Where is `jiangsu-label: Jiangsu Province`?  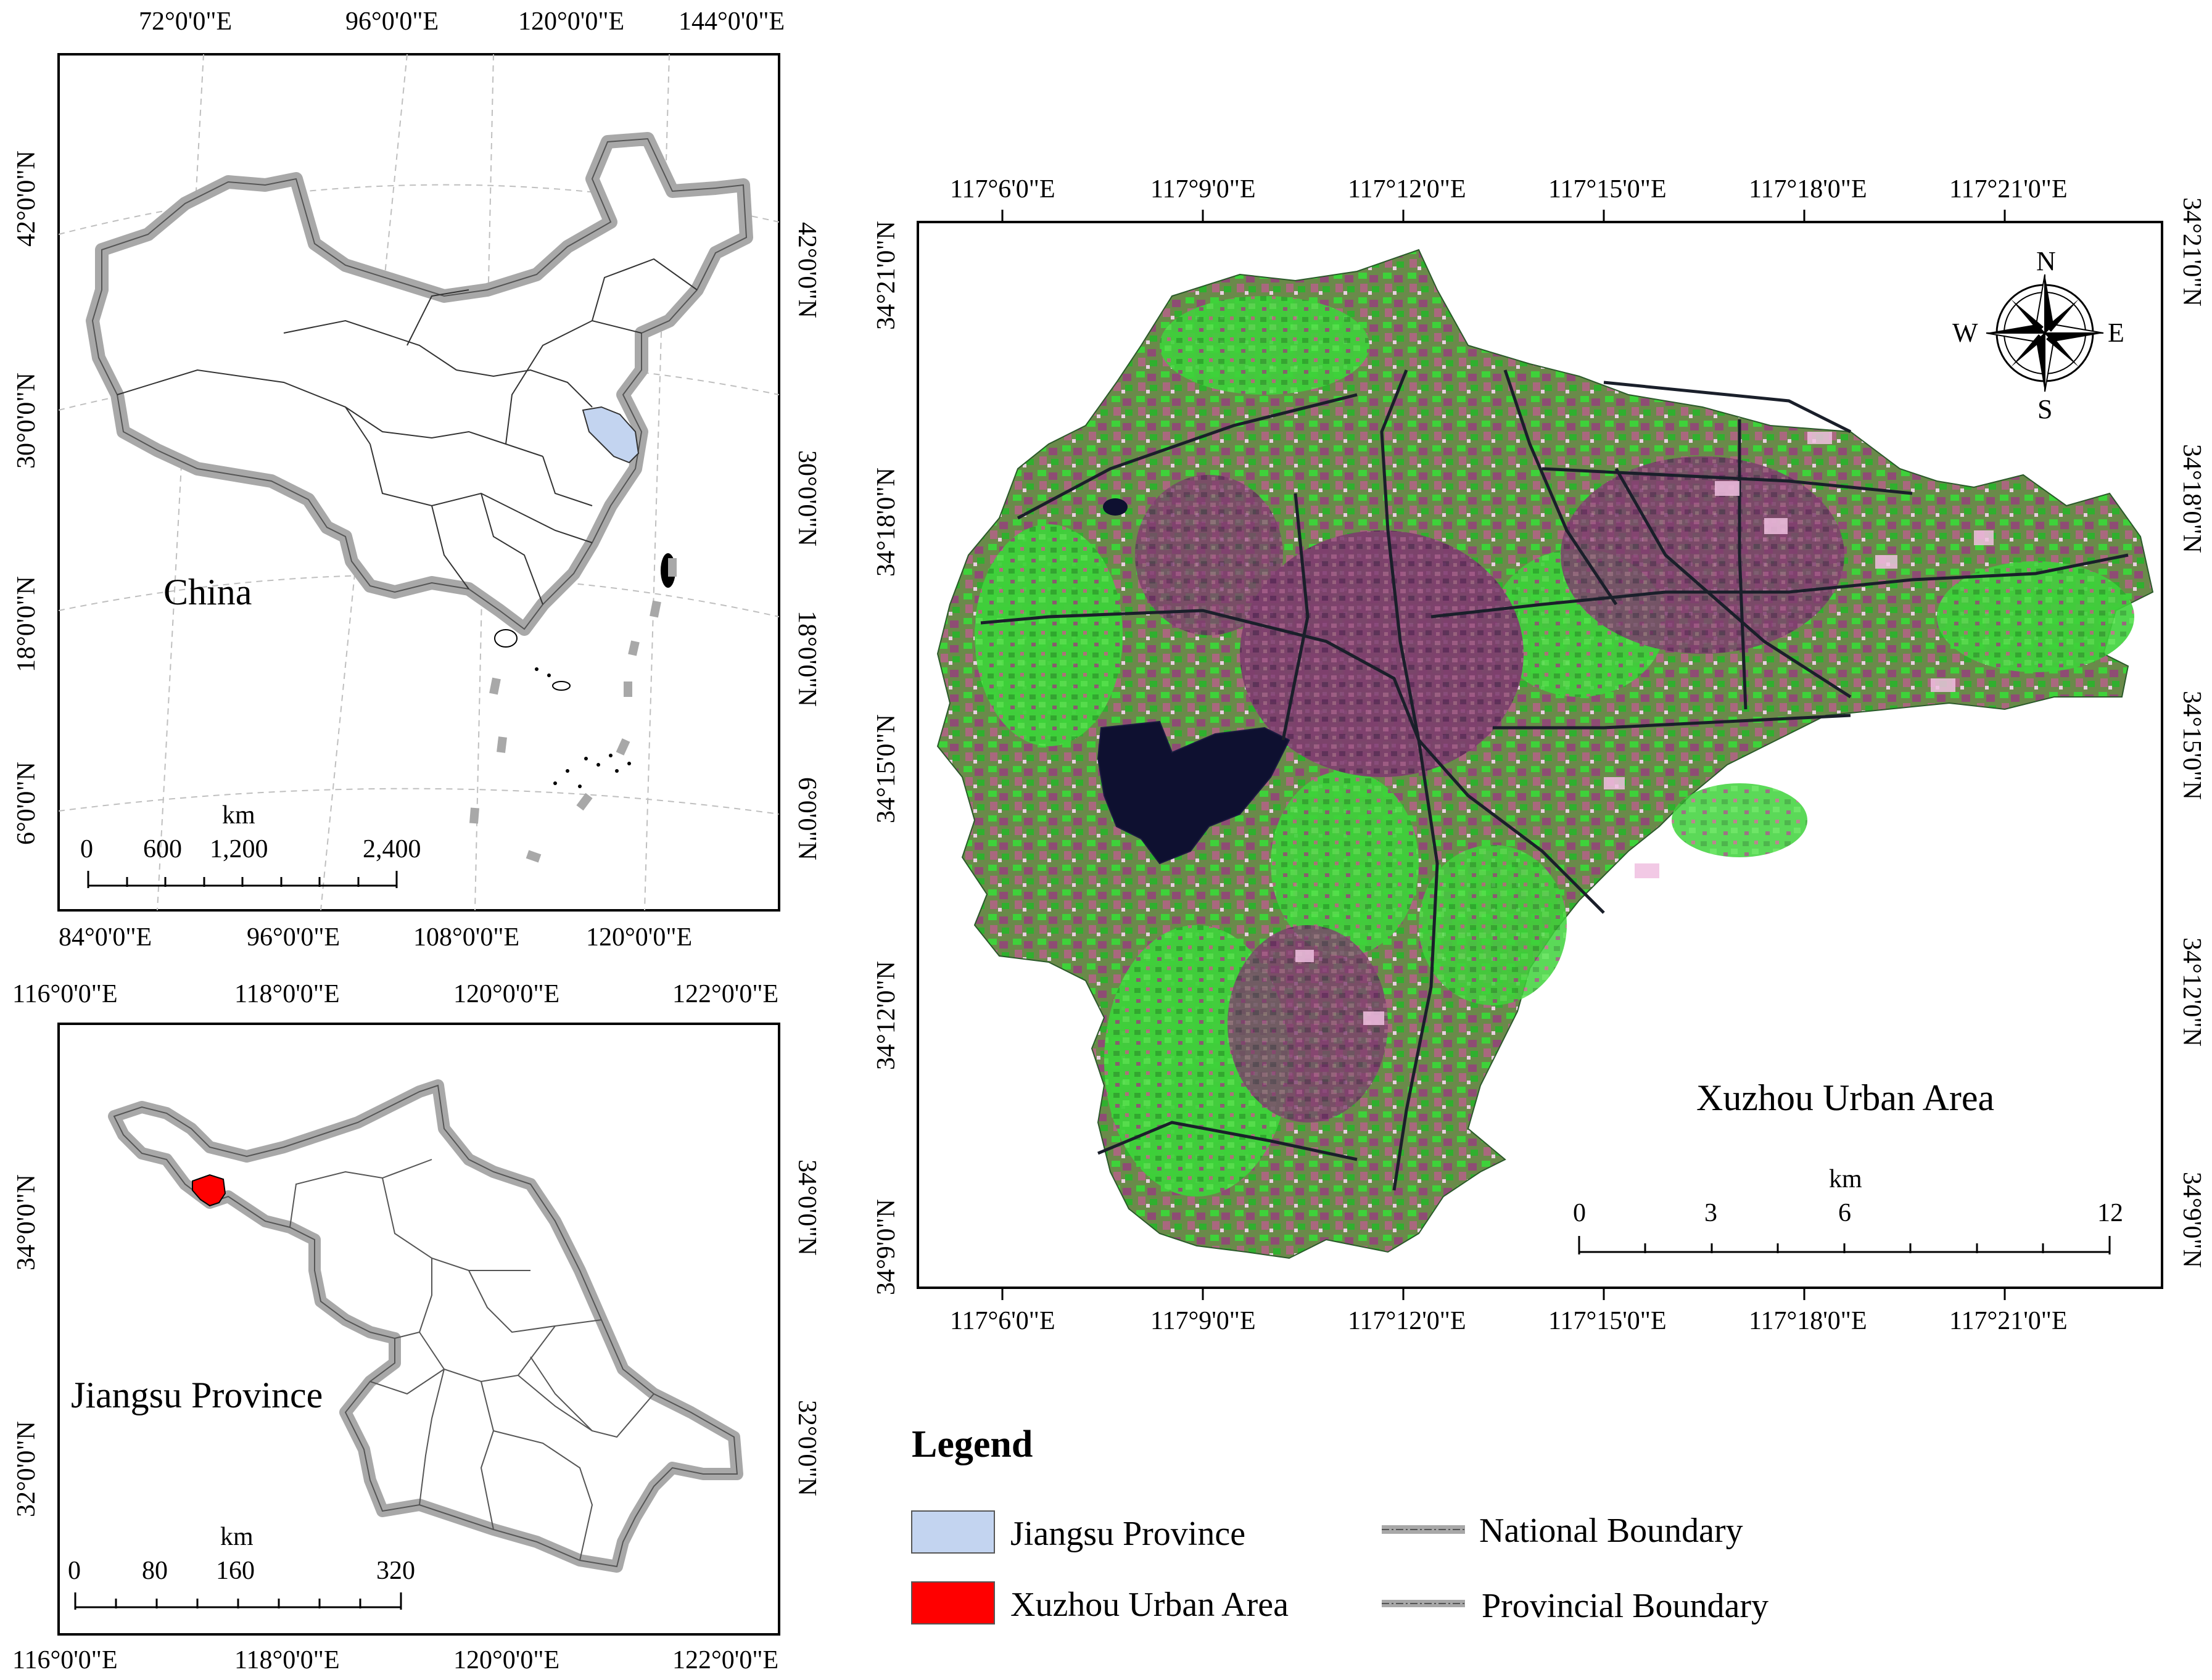 jiangsu-label: Jiangsu Province is located at coordinates (197, 1395).